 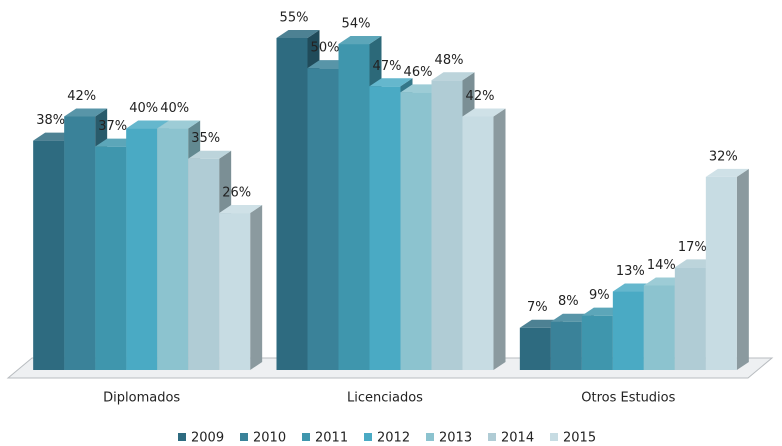 What do you see at coordinates (141, 398) in the screenshot?
I see `x-tick-label: Diplomados` at bounding box center [141, 398].